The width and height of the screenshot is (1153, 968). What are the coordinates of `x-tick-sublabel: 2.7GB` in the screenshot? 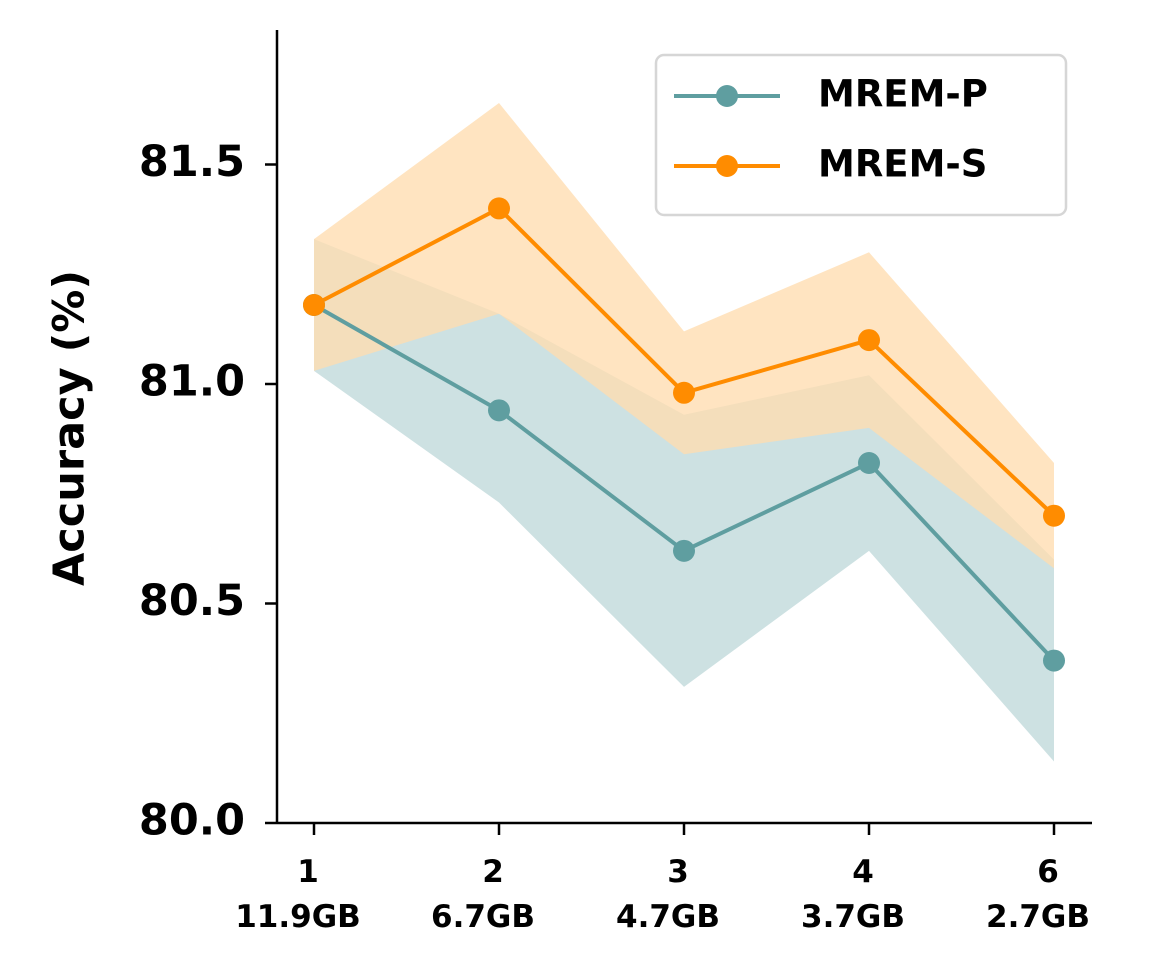 It's located at (1038, 917).